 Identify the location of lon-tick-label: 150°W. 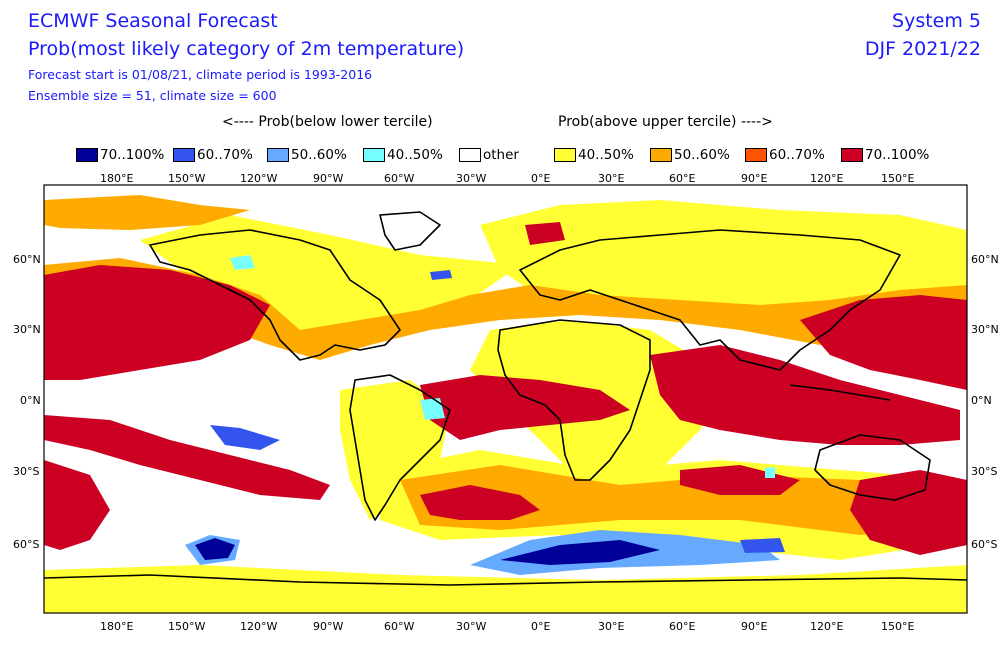
(187, 178).